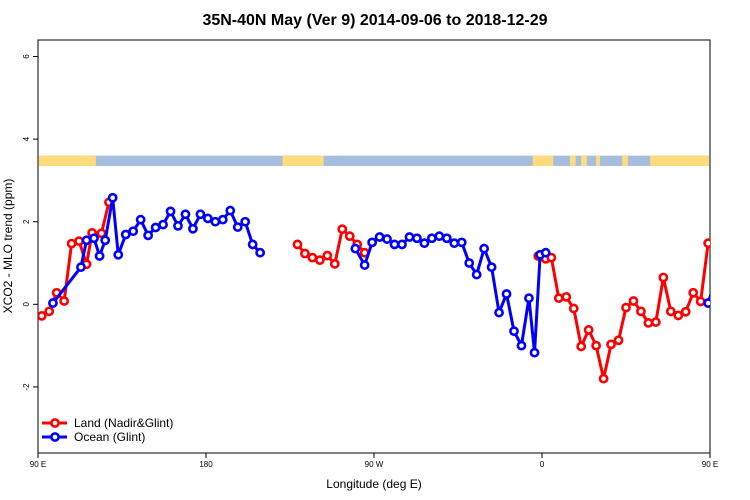 Image resolution: width=750 pixels, height=500 pixels. What do you see at coordinates (26, 304) in the screenshot?
I see `y-tick-label-1: 0` at bounding box center [26, 304].